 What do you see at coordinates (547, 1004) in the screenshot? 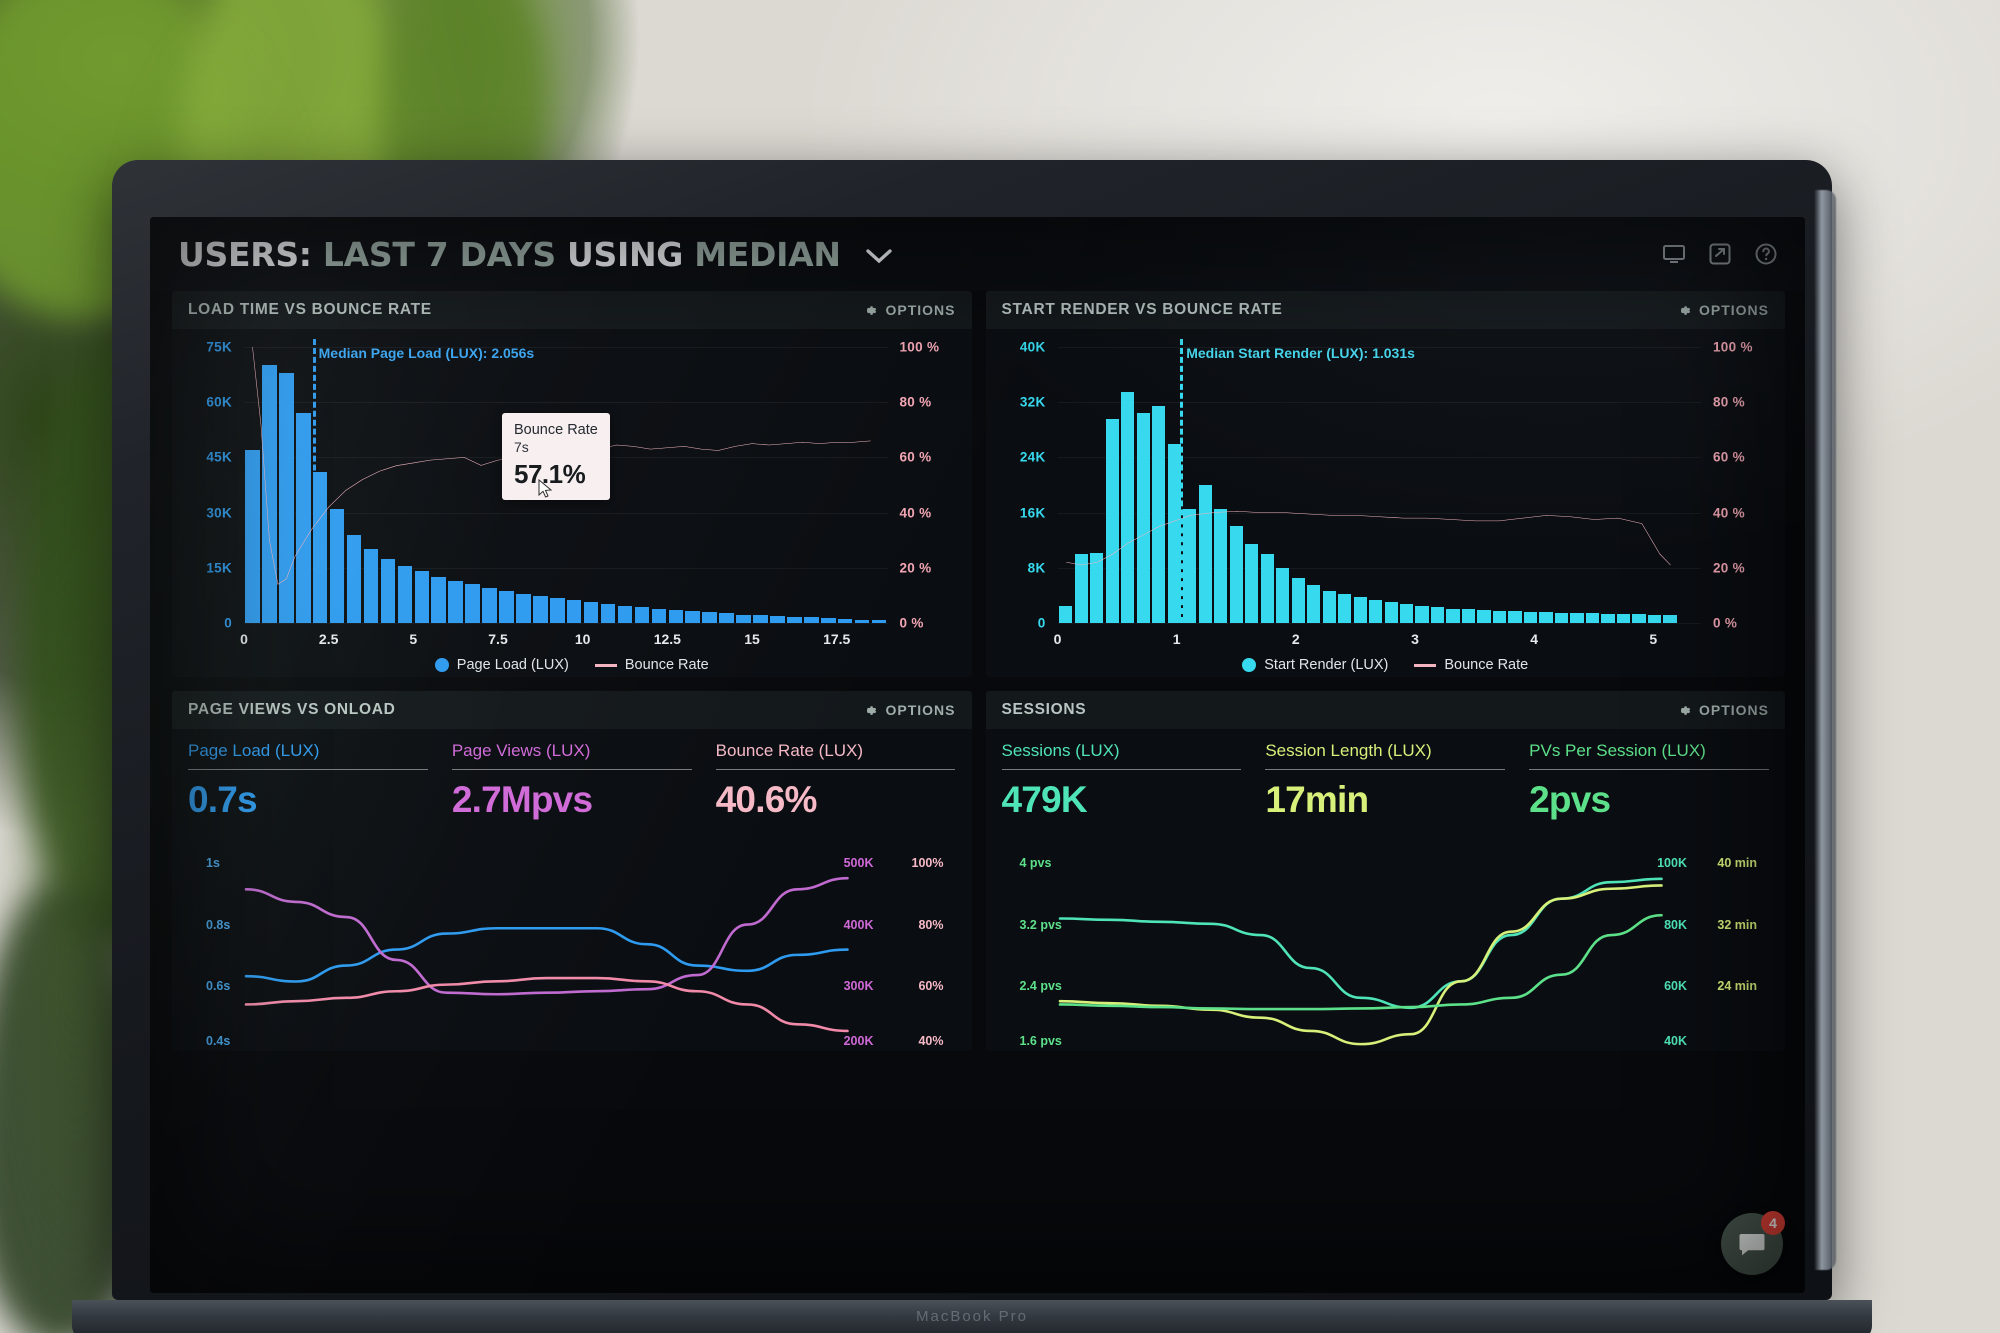
I see `sparkline-path` at bounding box center [547, 1004].